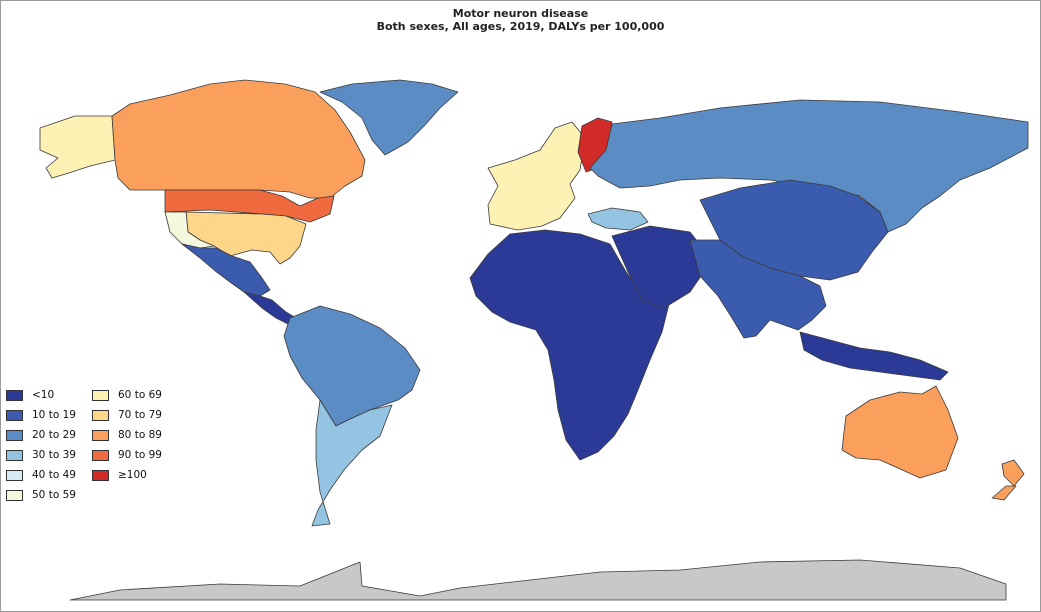 This screenshot has width=1041, height=612. Describe the element at coordinates (238, 139) in the screenshot. I see `region-canada` at that location.